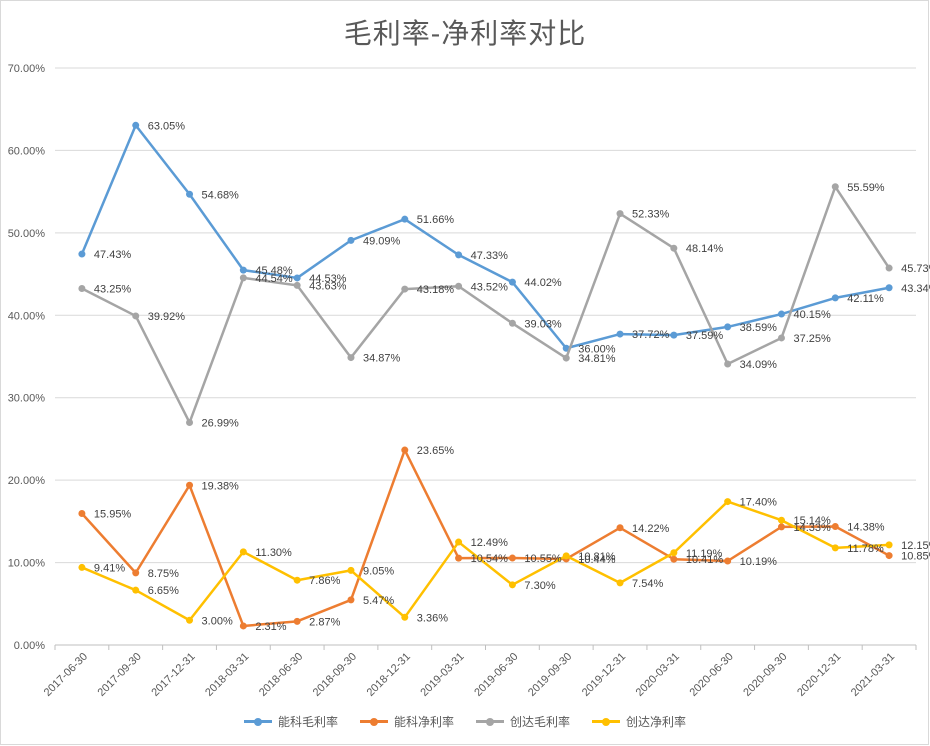  What do you see at coordinates (27, 481) in the screenshot?
I see `y-tick-label: 20.00%` at bounding box center [27, 481].